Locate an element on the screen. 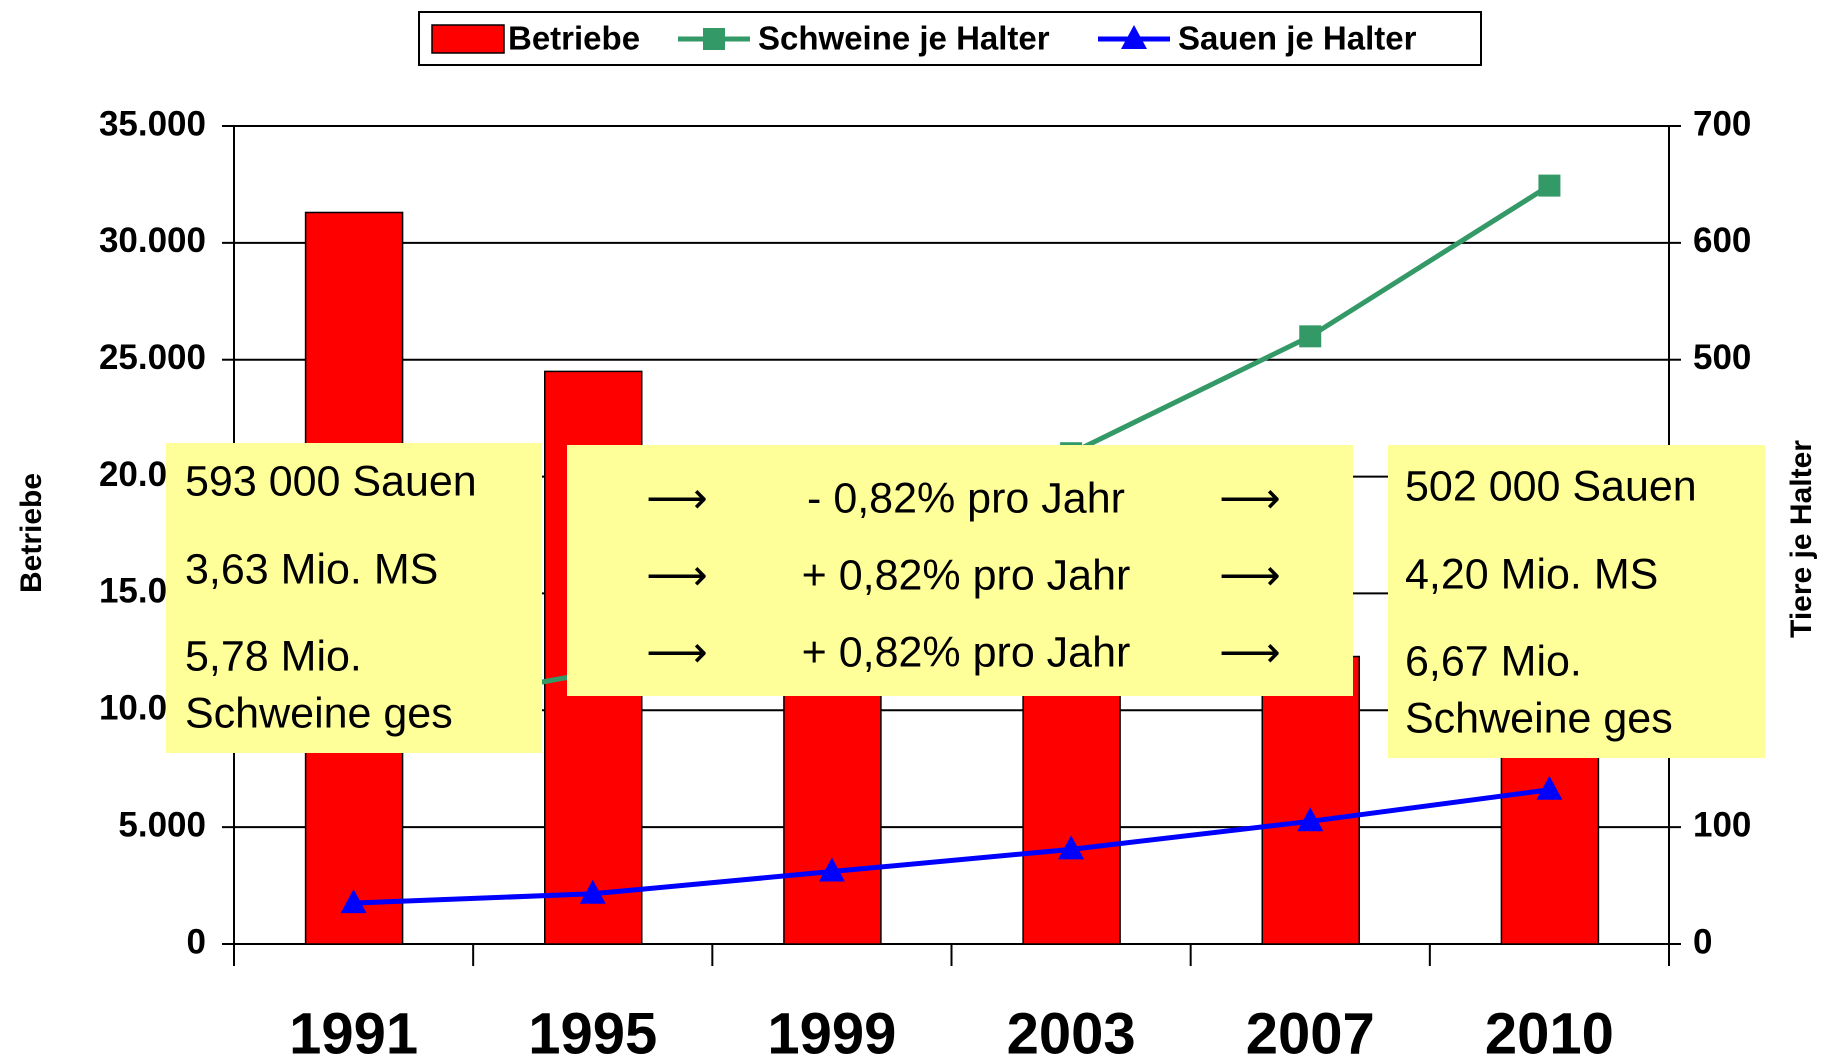 This screenshot has height=1060, width=1827. x-tick-label: 2010 is located at coordinates (1549, 1030).